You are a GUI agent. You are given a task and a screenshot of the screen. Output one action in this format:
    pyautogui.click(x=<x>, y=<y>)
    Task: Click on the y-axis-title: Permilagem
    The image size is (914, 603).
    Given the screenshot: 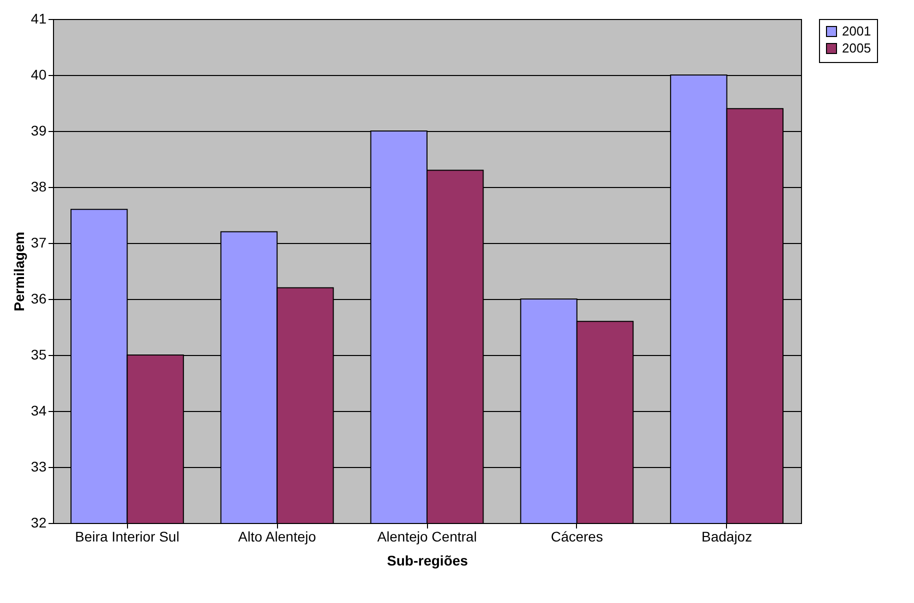 What is the action you would take?
    pyautogui.click(x=18, y=272)
    